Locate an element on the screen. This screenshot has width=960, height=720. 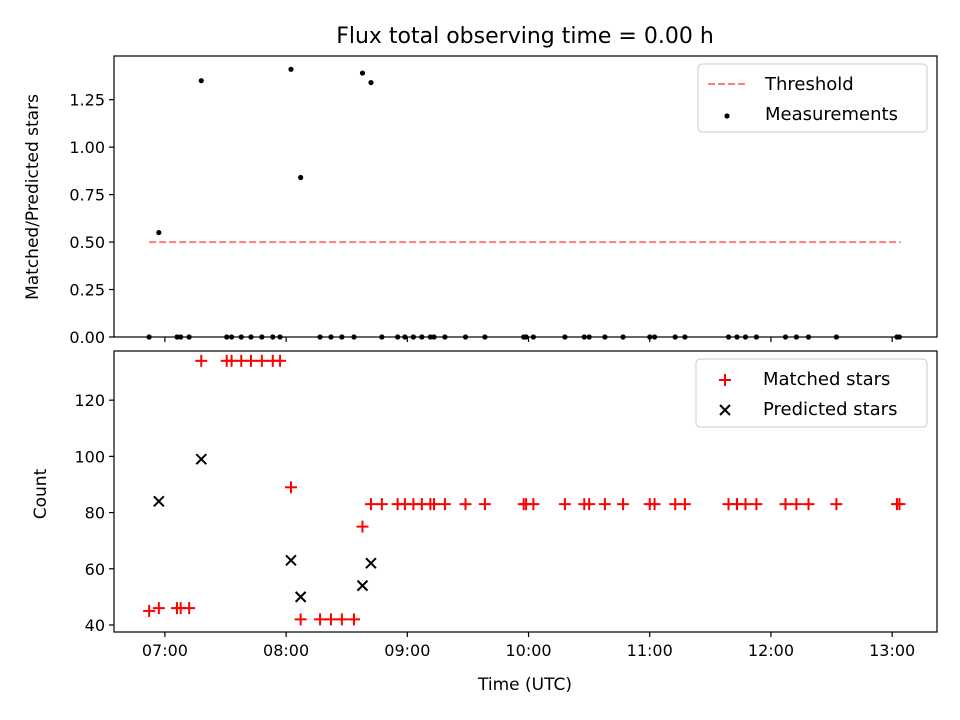
legend-predicted-swatch is located at coordinates (725, 410).